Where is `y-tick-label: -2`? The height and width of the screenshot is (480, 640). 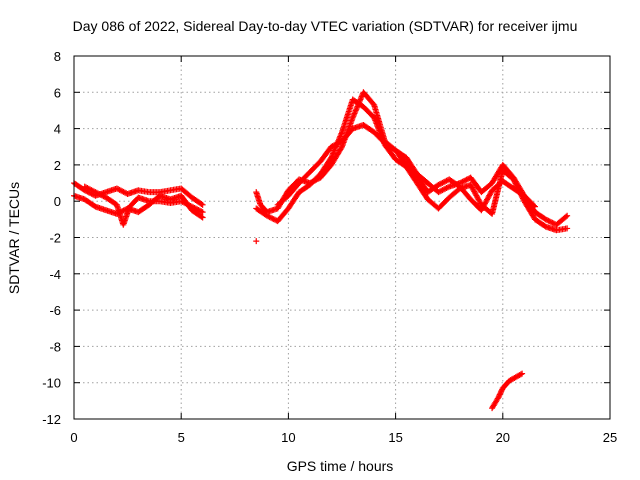 y-tick-label: -2 is located at coordinates (55, 238).